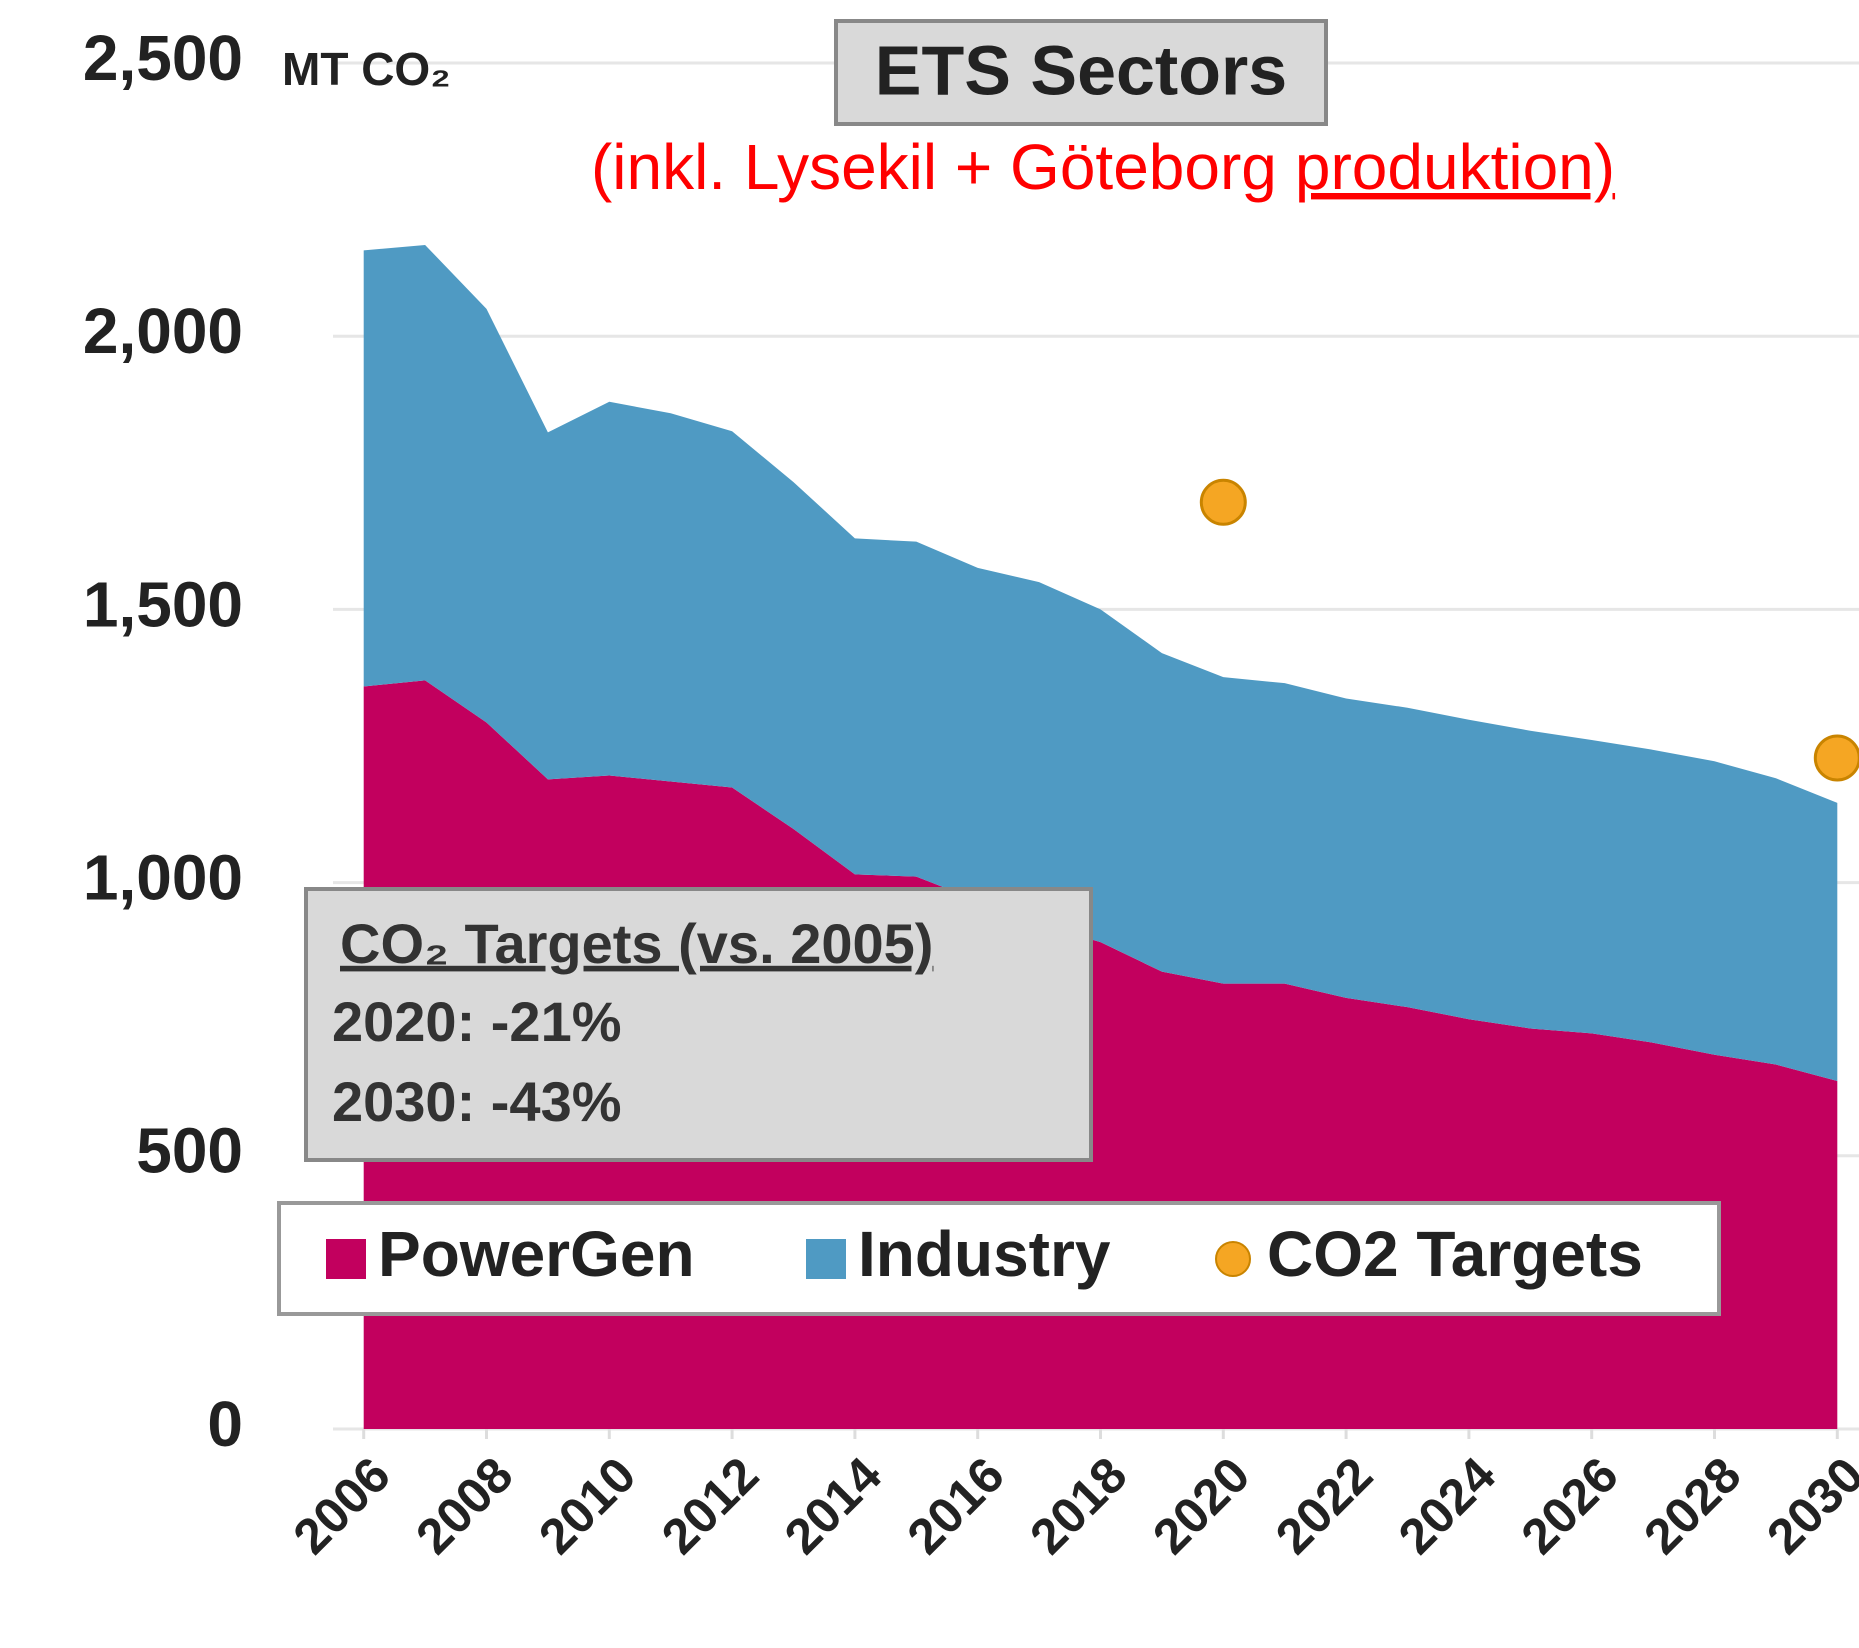 The width and height of the screenshot is (1859, 1648). I want to click on y-tick-label: 0, so click(225, 1424).